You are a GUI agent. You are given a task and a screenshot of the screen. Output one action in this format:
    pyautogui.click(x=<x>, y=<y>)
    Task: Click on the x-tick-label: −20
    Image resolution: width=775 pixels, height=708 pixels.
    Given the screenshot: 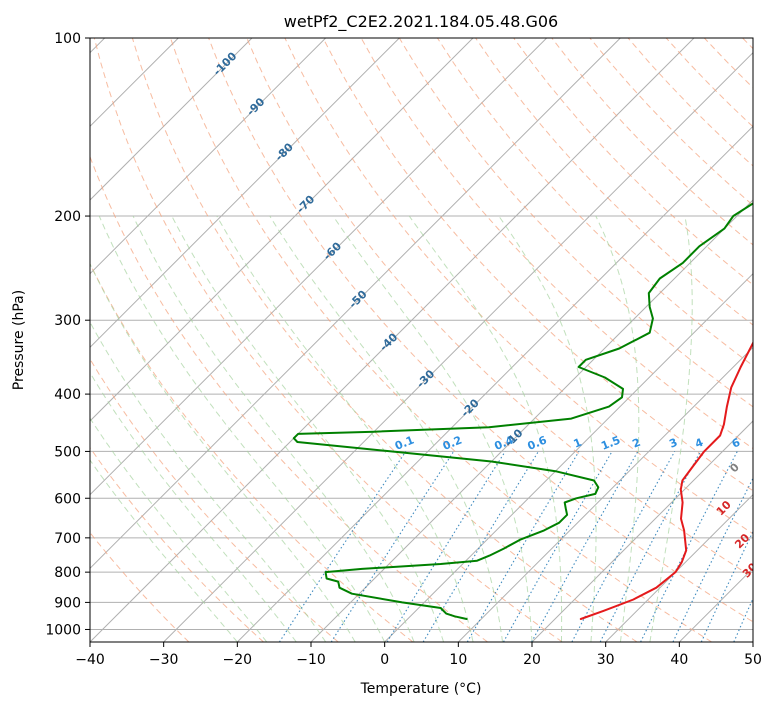 What is the action you would take?
    pyautogui.click(x=238, y=660)
    